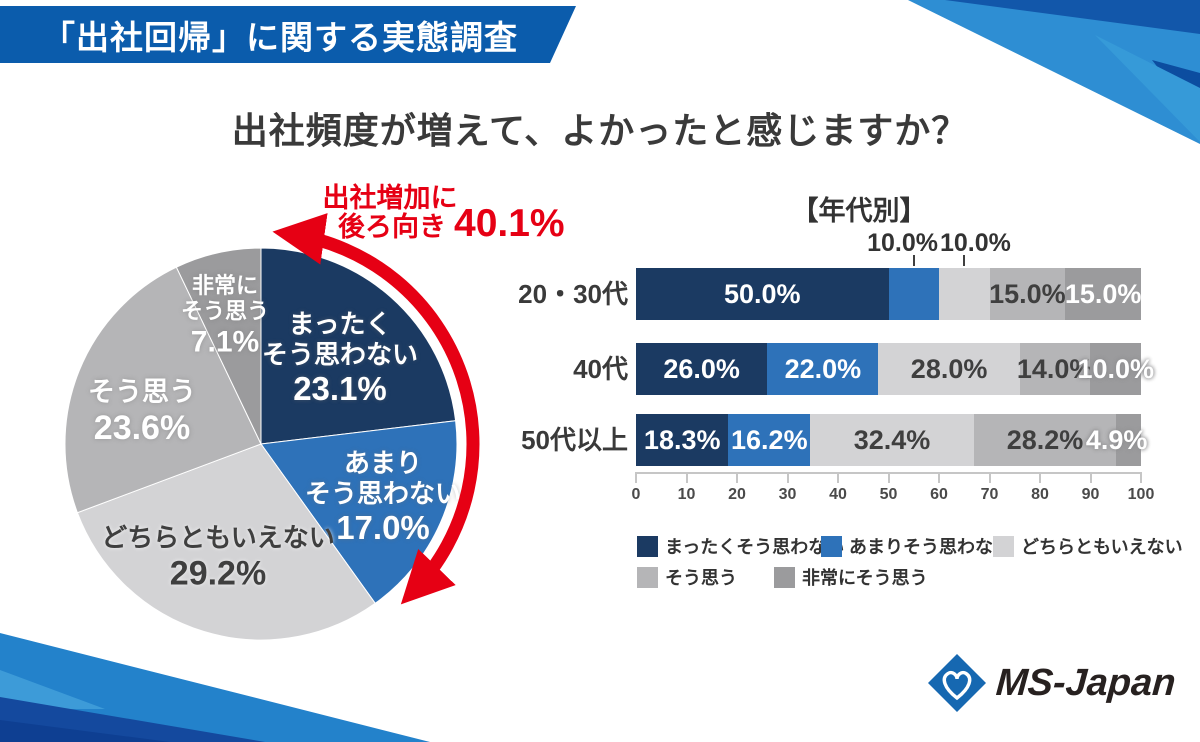 The width and height of the screenshot is (1200, 742). I want to click on bar-segment-label: 50.0%, so click(762, 293).